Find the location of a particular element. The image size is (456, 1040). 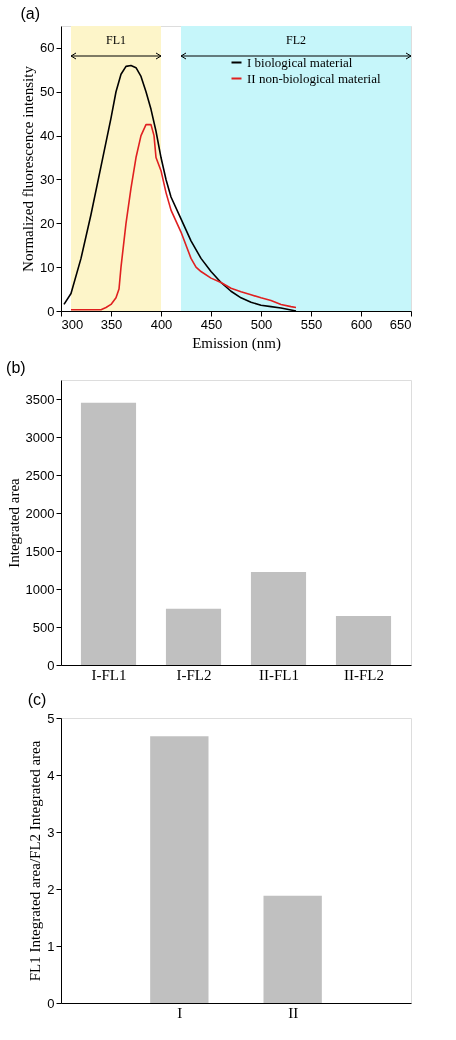

y-axis-title: Integrated area is located at coordinates (13, 522).